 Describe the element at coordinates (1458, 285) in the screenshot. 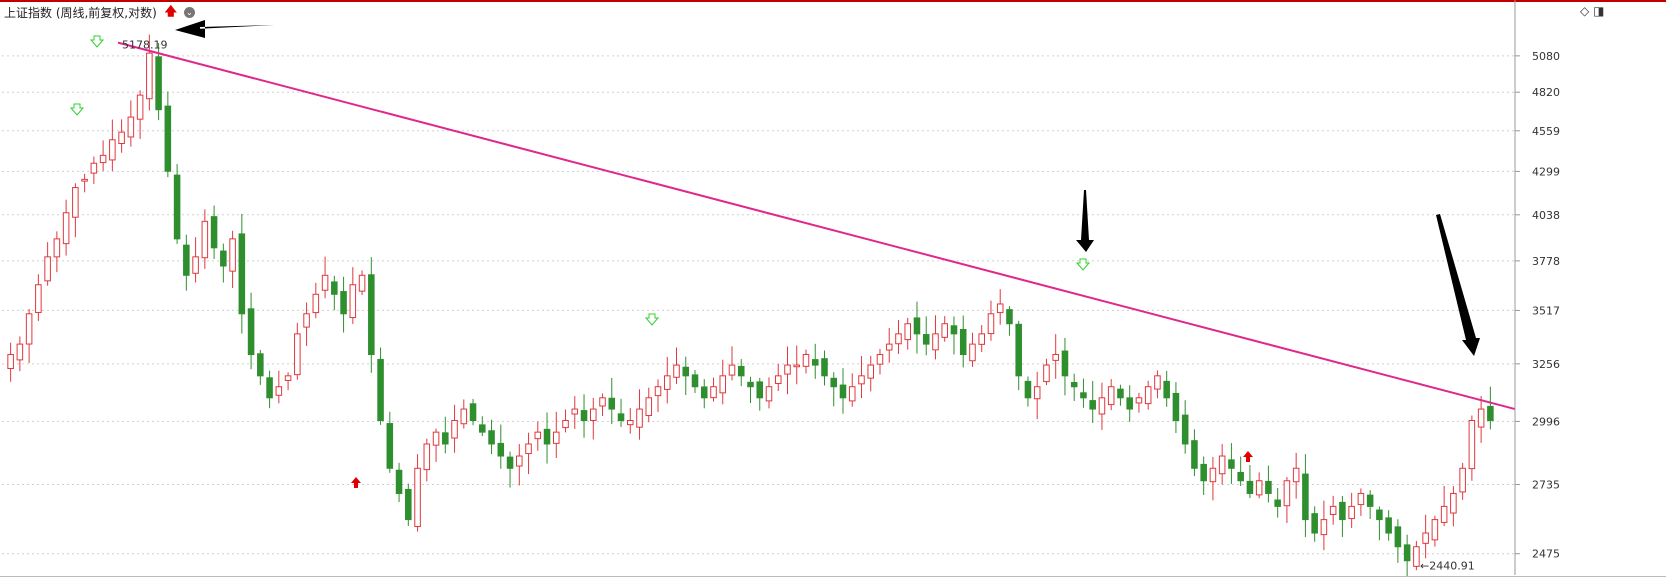

I see `right-pointer-arrow` at that location.